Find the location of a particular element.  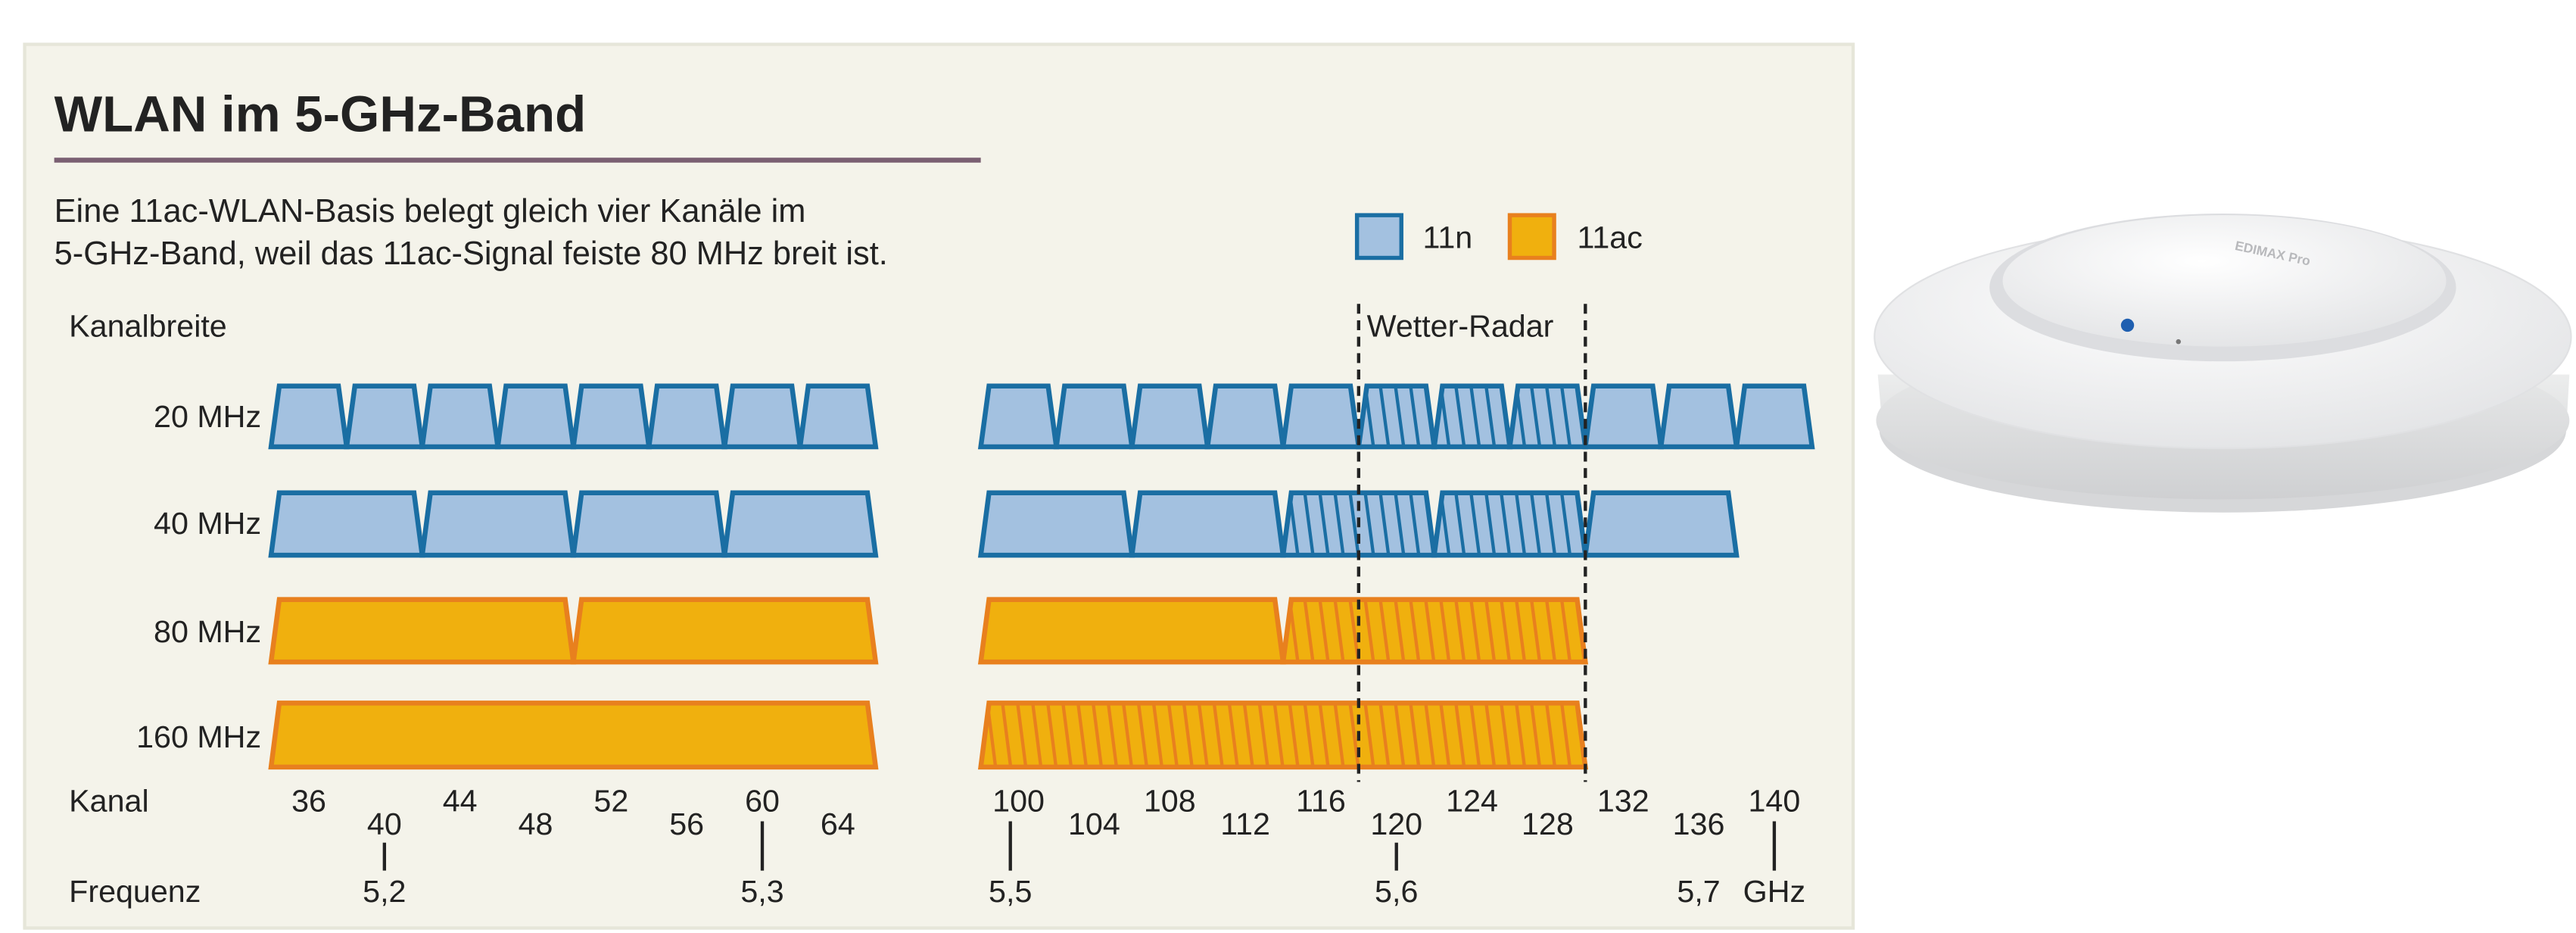

frequency-label: 5,2 is located at coordinates (384, 891).